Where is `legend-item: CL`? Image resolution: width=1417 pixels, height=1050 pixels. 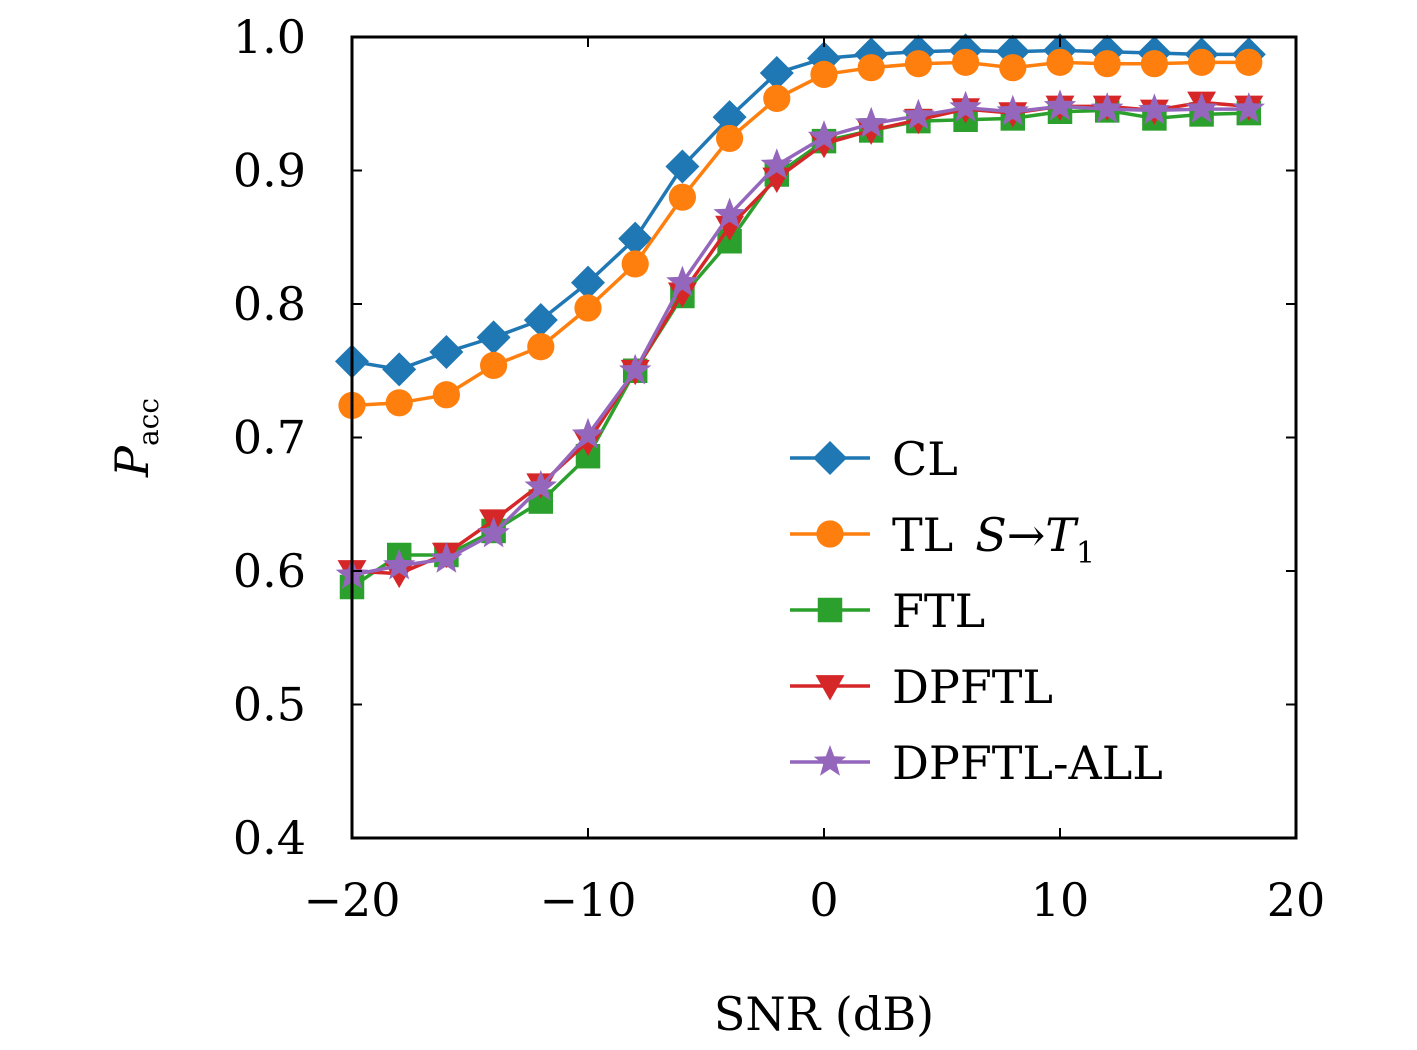 legend-item: CL is located at coordinates (874, 459).